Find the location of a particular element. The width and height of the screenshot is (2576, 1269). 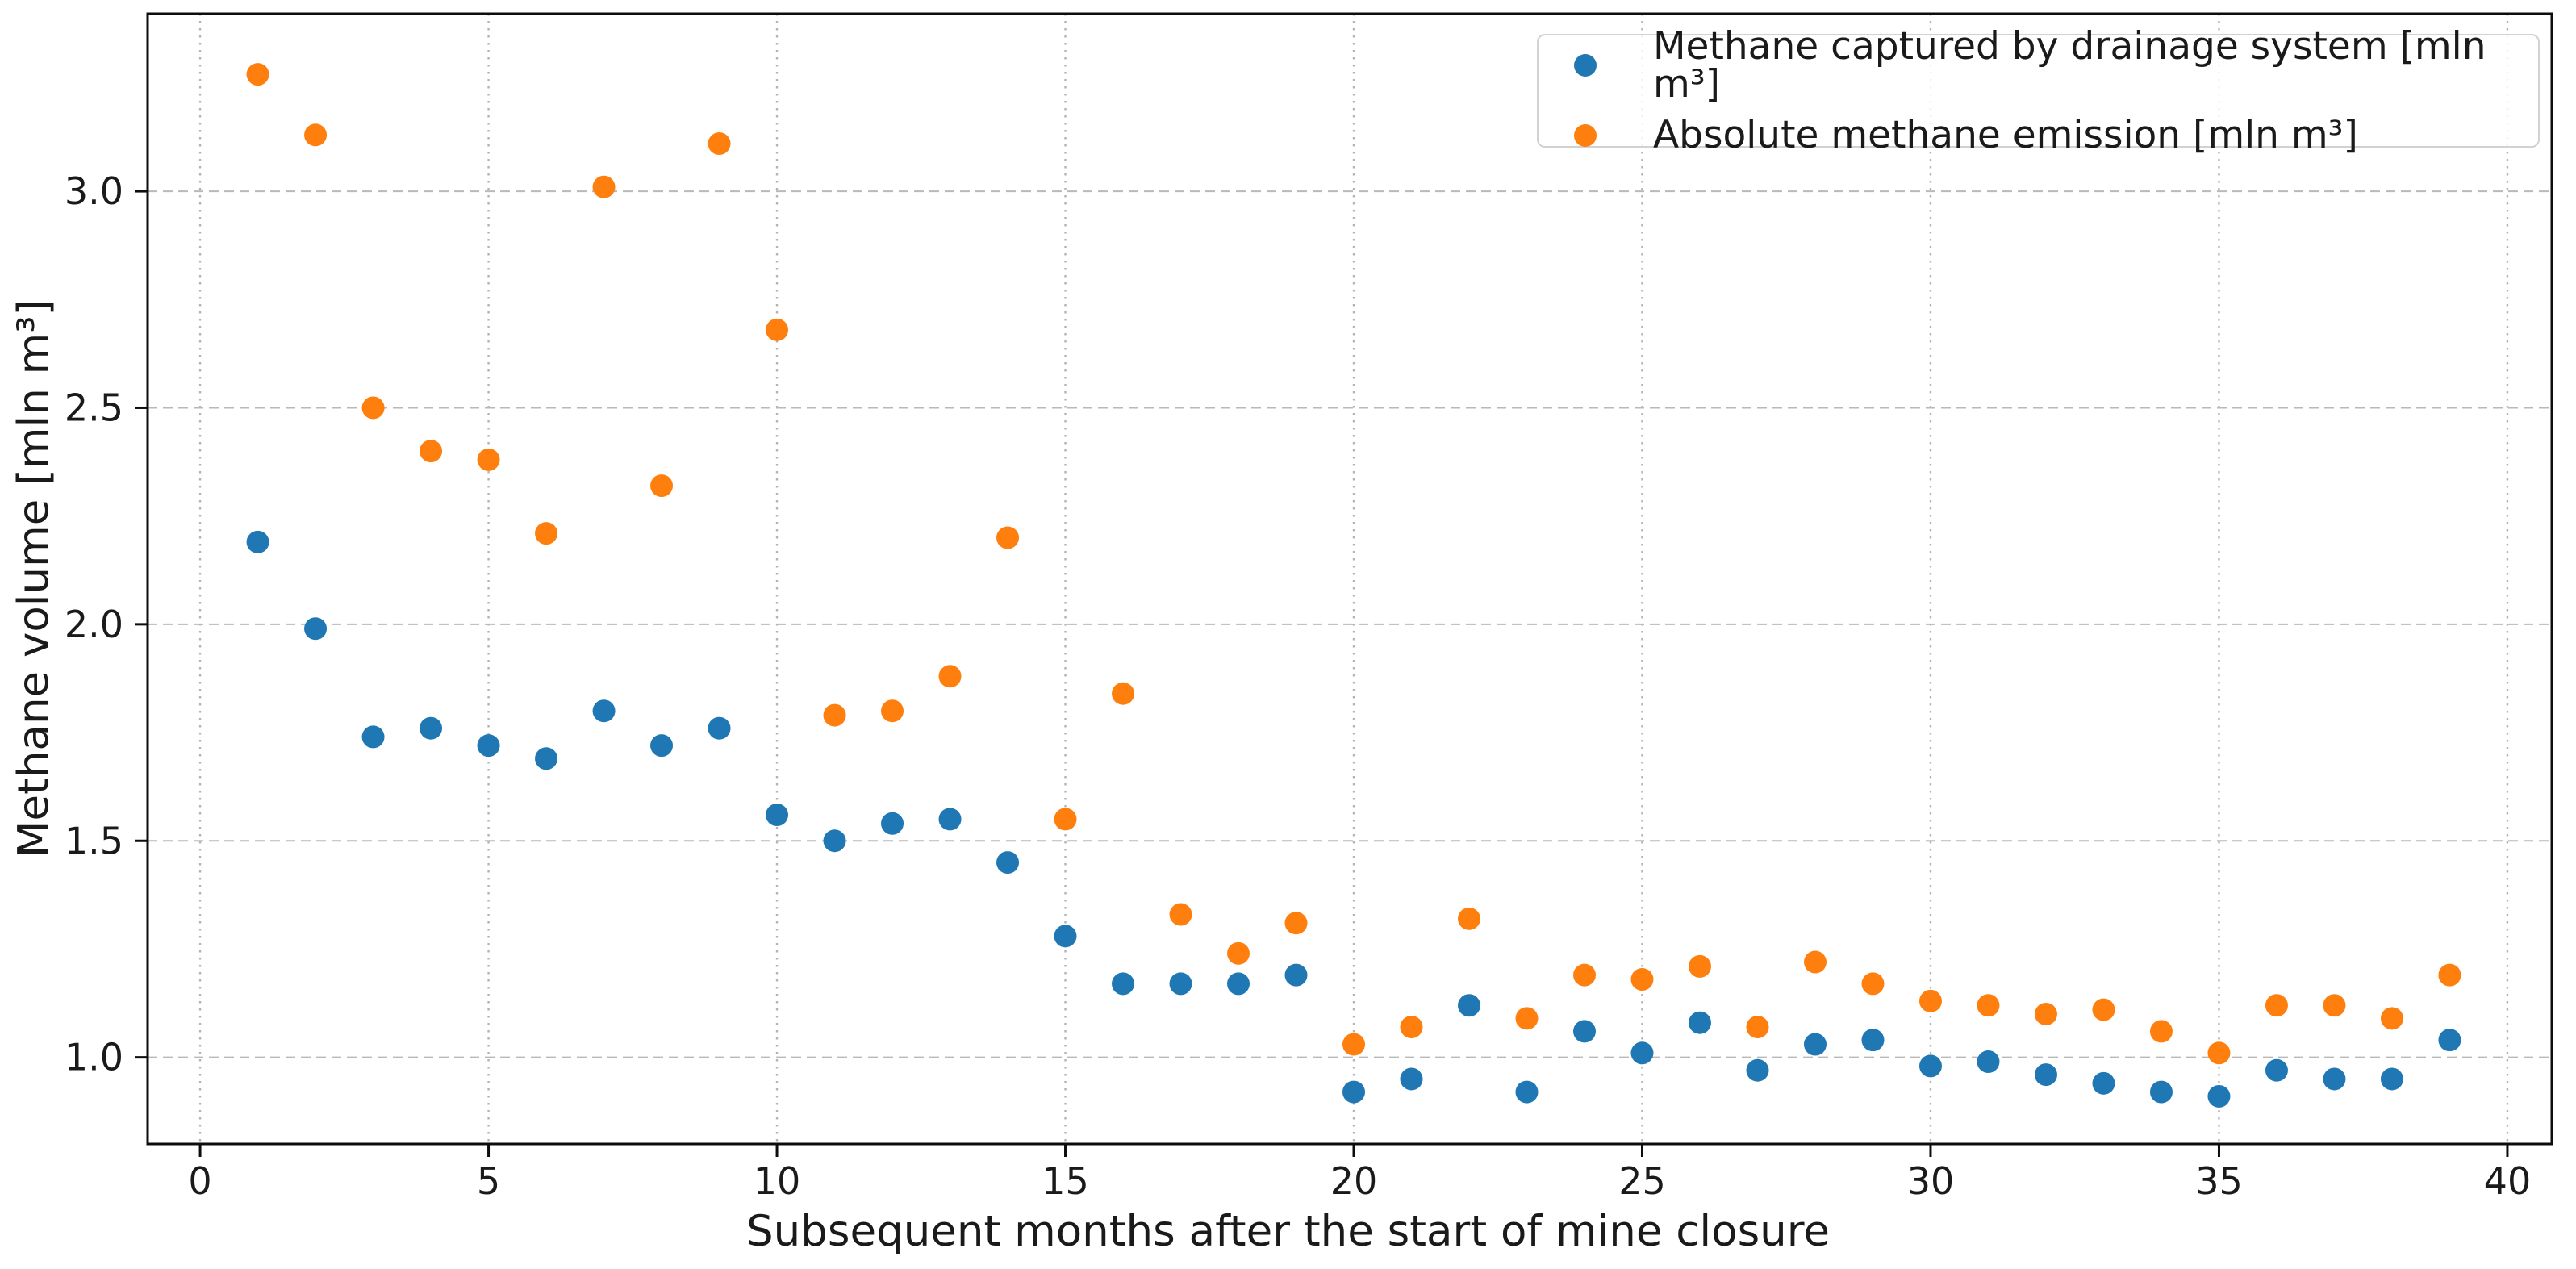

x-tick-label: 15 is located at coordinates (1065, 1181).